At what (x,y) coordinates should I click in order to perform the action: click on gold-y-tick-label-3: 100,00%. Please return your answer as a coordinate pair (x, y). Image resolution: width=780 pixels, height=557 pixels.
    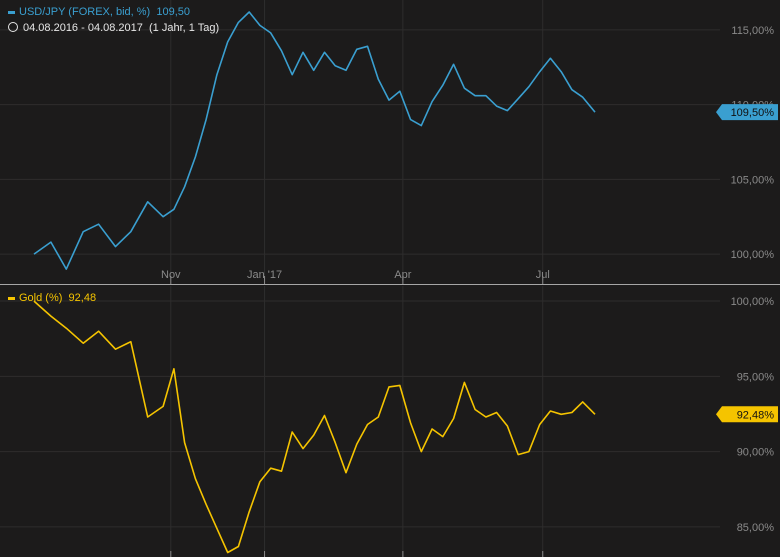
    Looking at the image, I should click on (753, 302).